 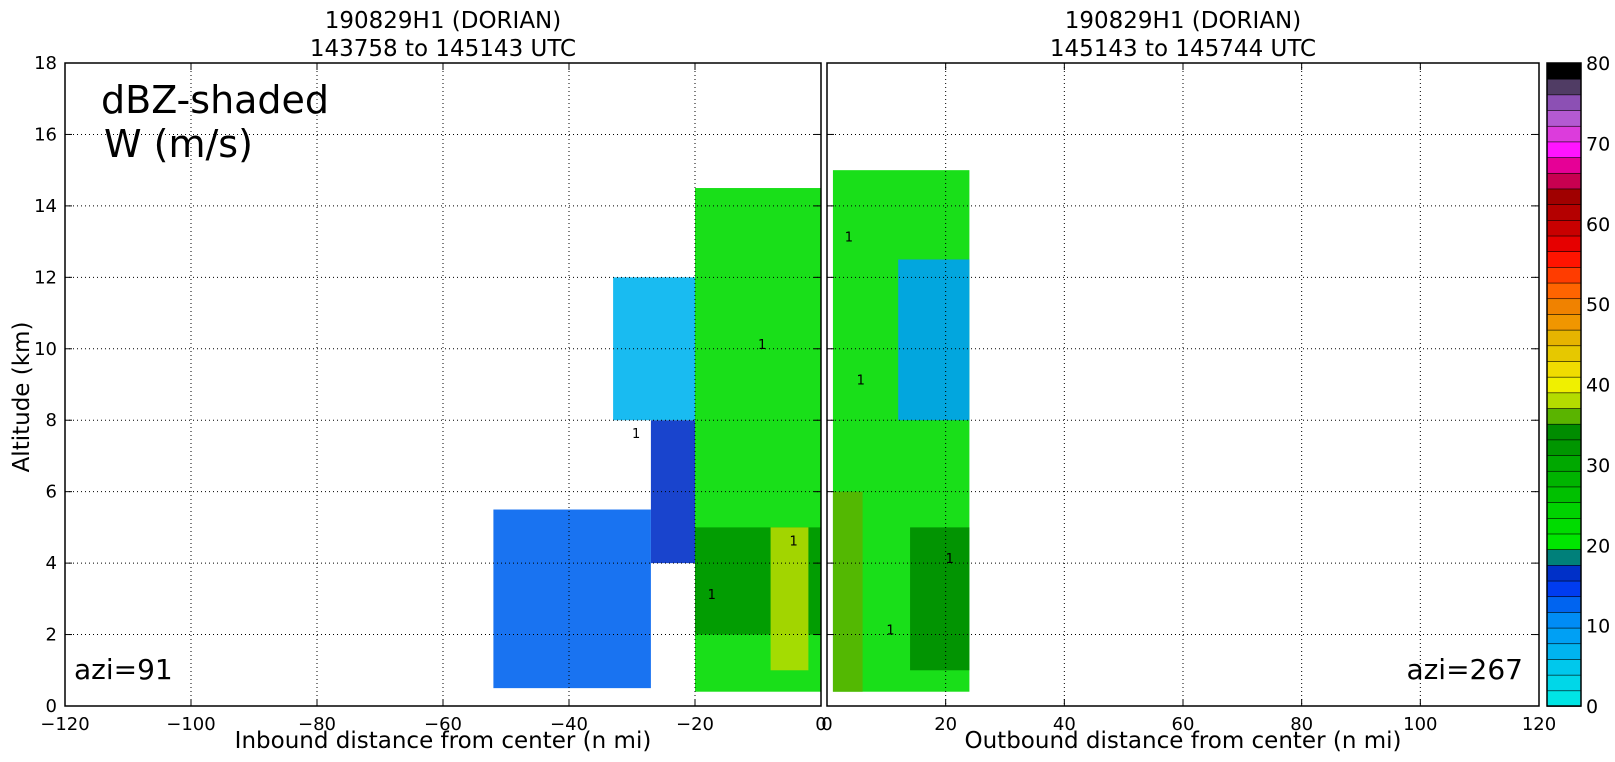 I want to click on inbound-ylabel: Altitude (km), so click(x=22, y=397).